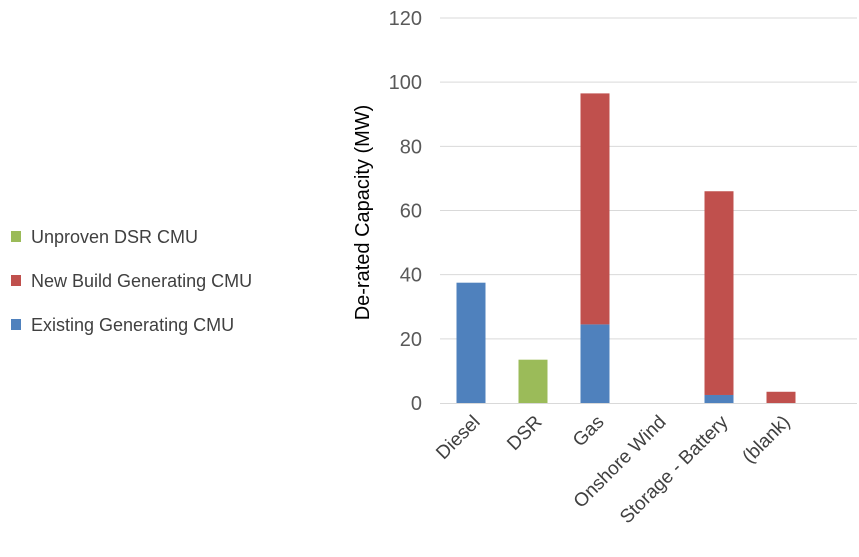 This screenshot has width=859, height=557. What do you see at coordinates (114, 237) in the screenshot?
I see `legend-label: Unproven DSR CMU` at bounding box center [114, 237].